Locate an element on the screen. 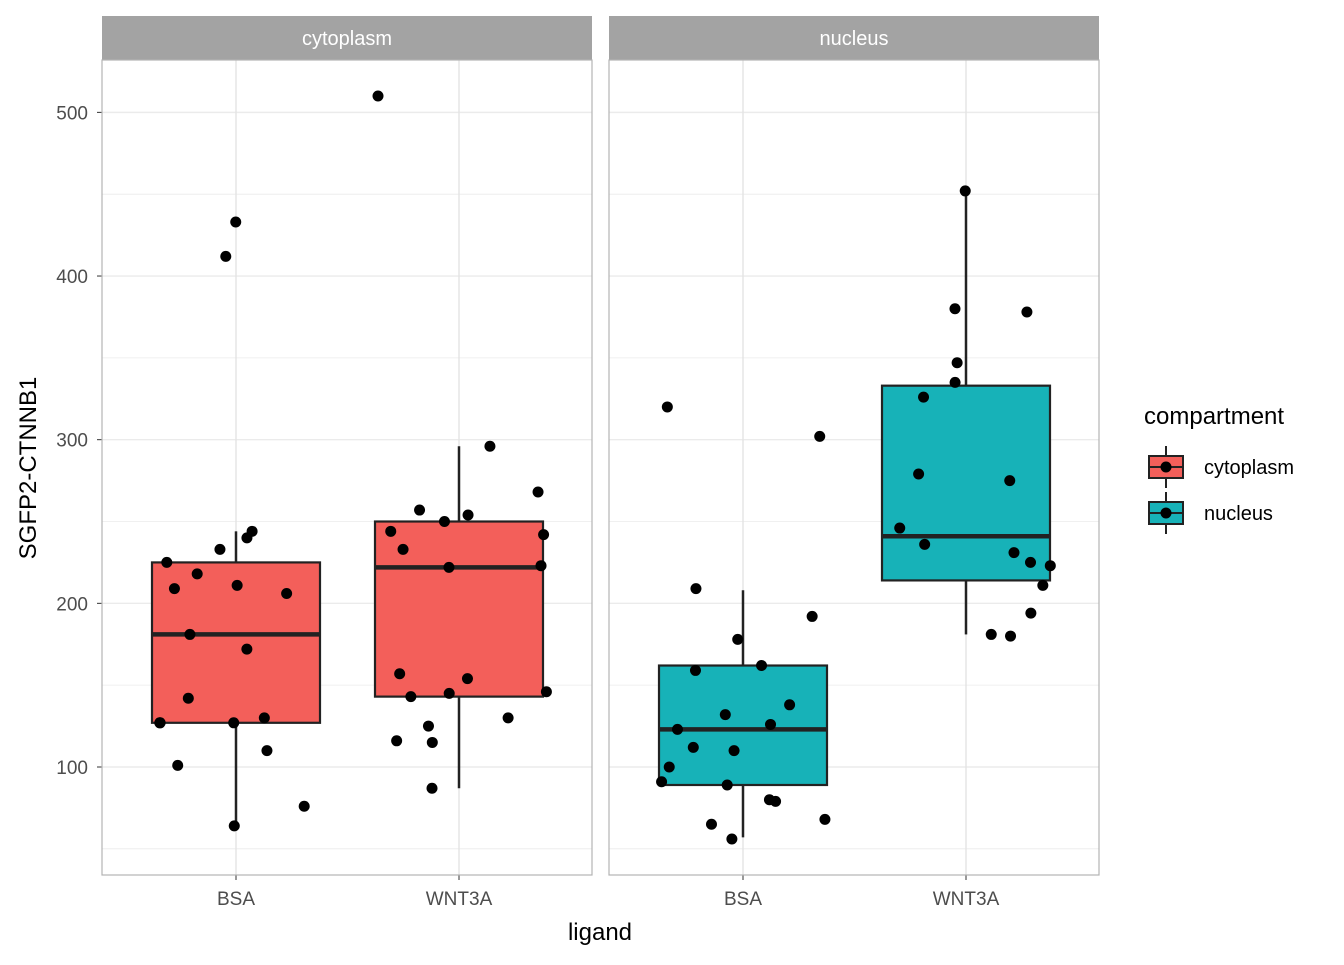 The image size is (1344, 965). legend-label: nucleus is located at coordinates (1238, 514).